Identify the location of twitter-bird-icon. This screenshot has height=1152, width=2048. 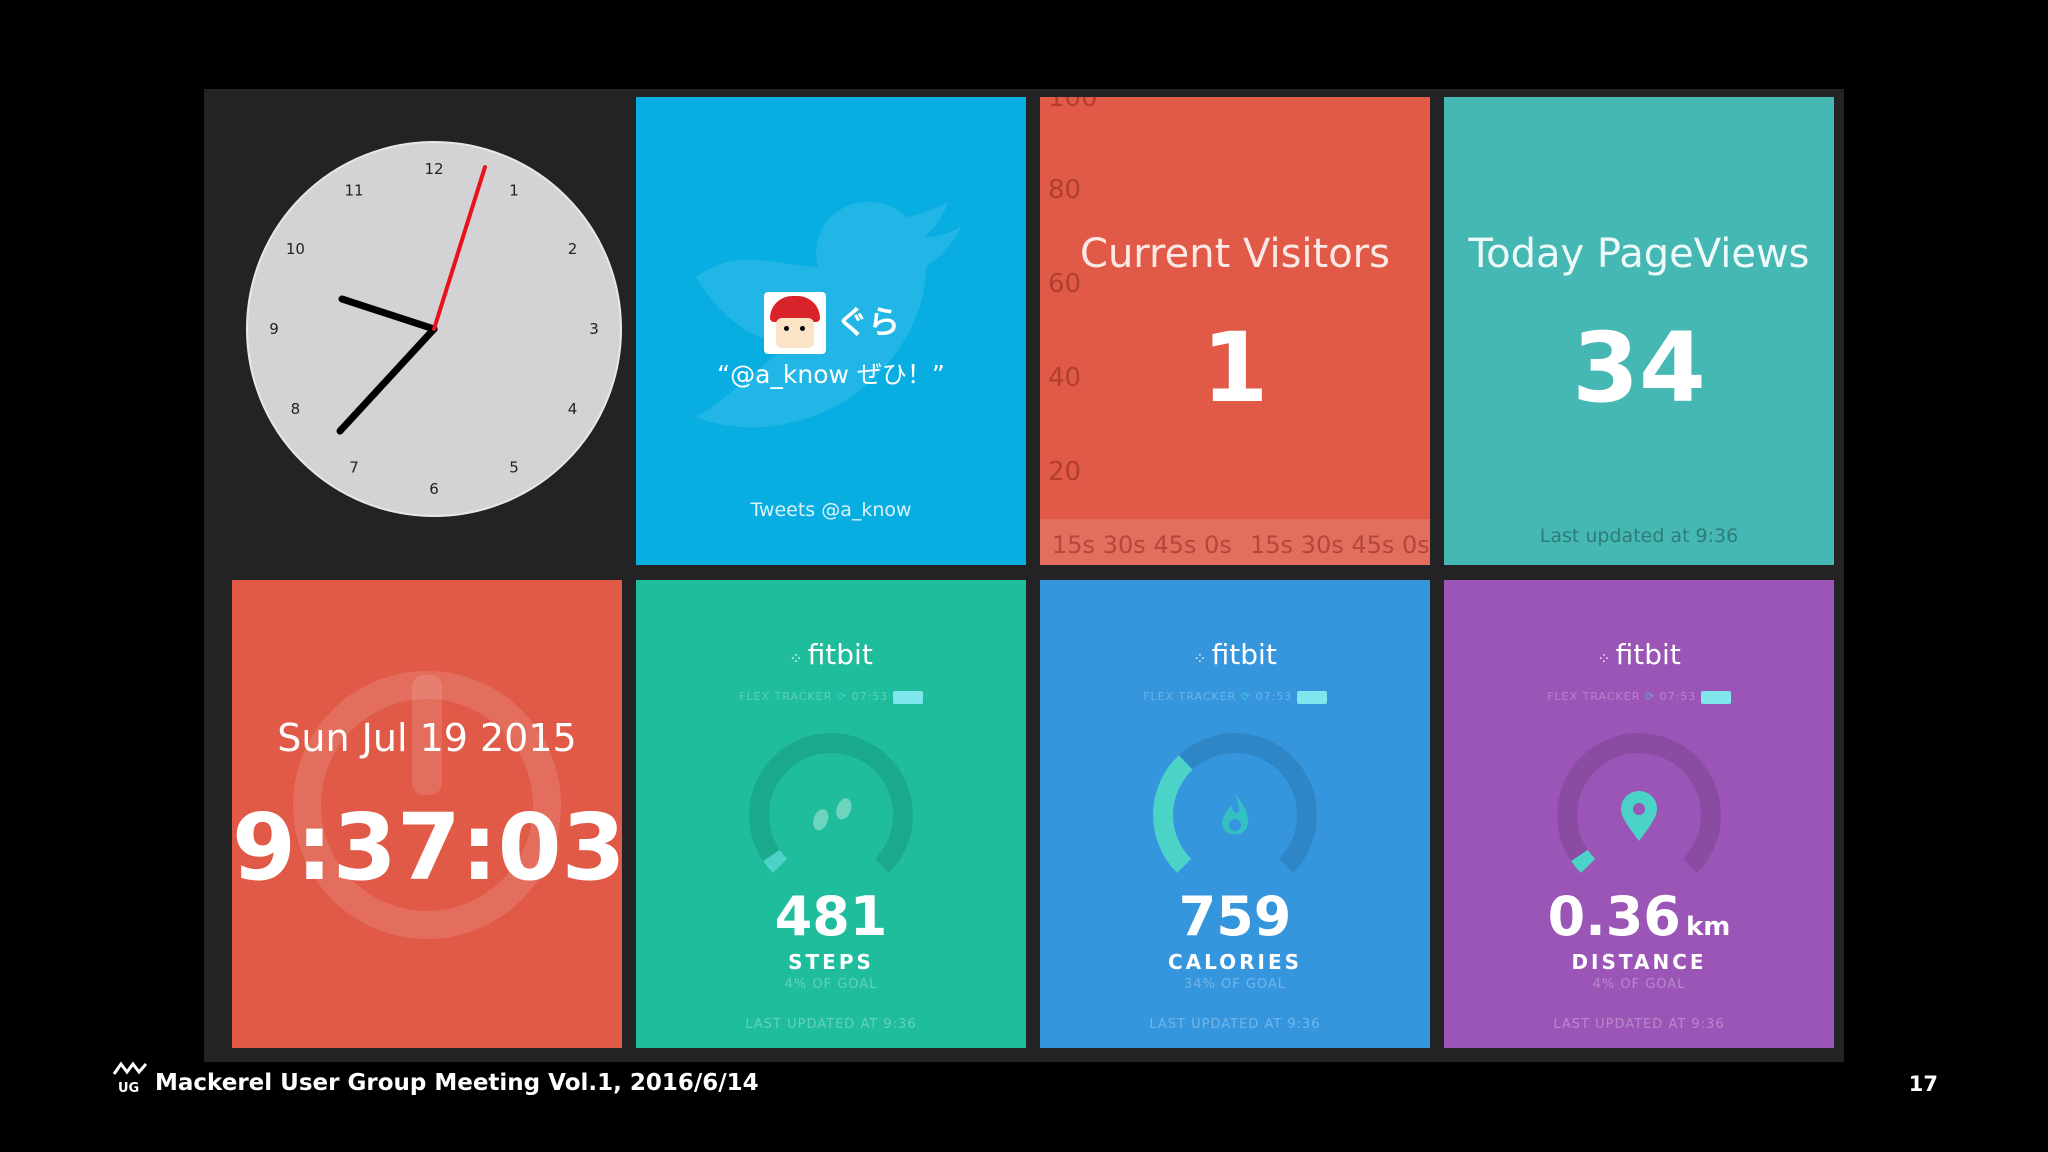
(828, 315).